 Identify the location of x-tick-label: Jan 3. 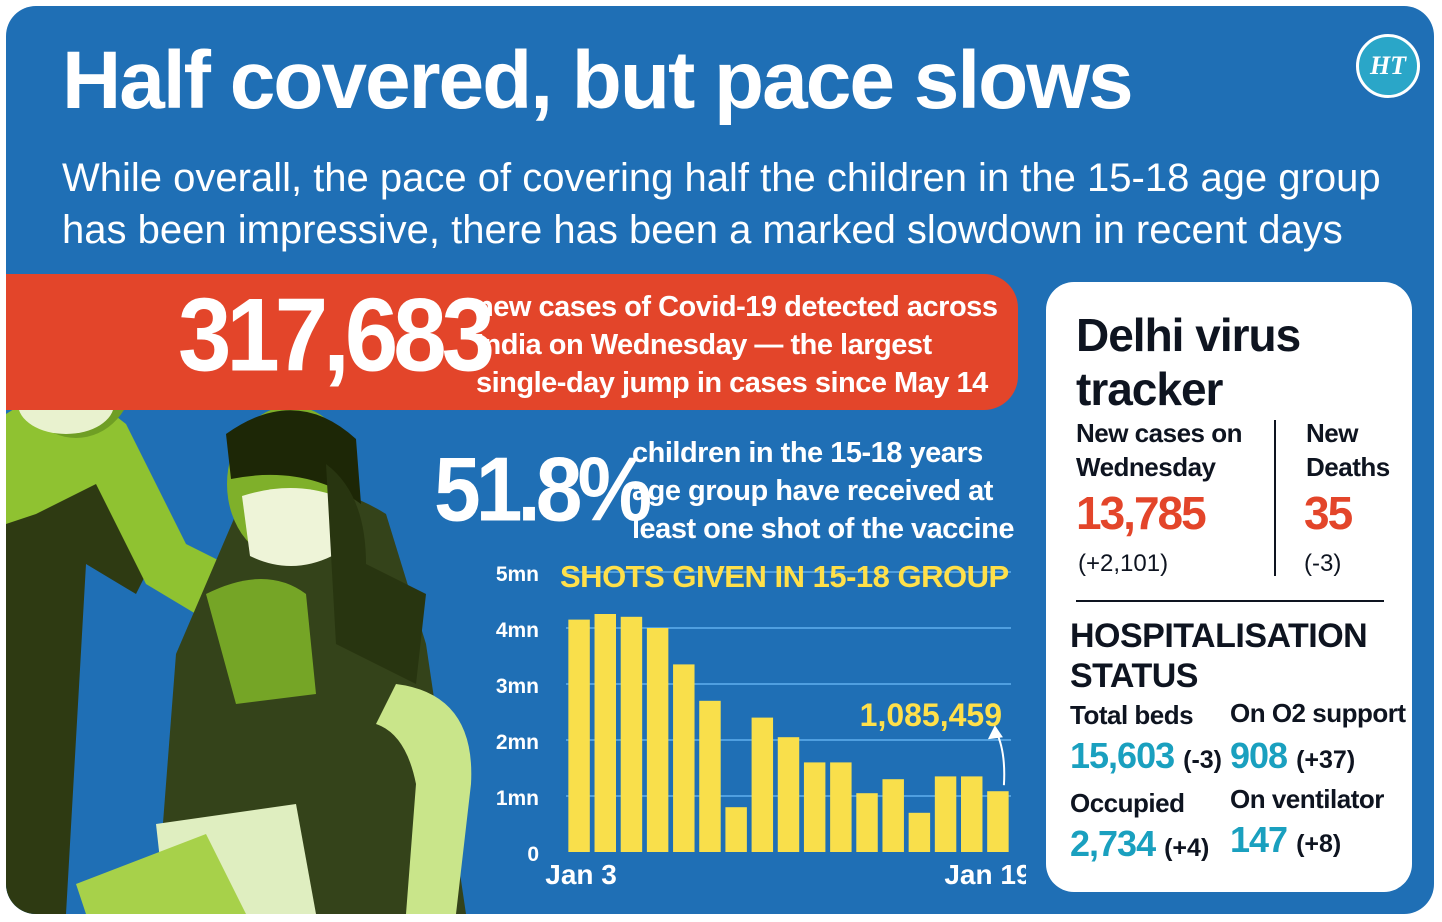
(581, 874).